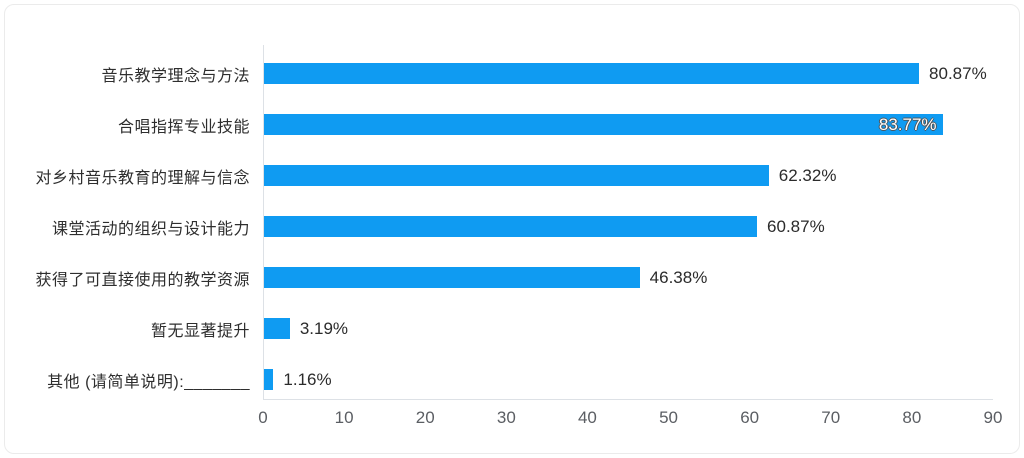  What do you see at coordinates (669, 417) in the screenshot?
I see `x-axis-tick-label: 50` at bounding box center [669, 417].